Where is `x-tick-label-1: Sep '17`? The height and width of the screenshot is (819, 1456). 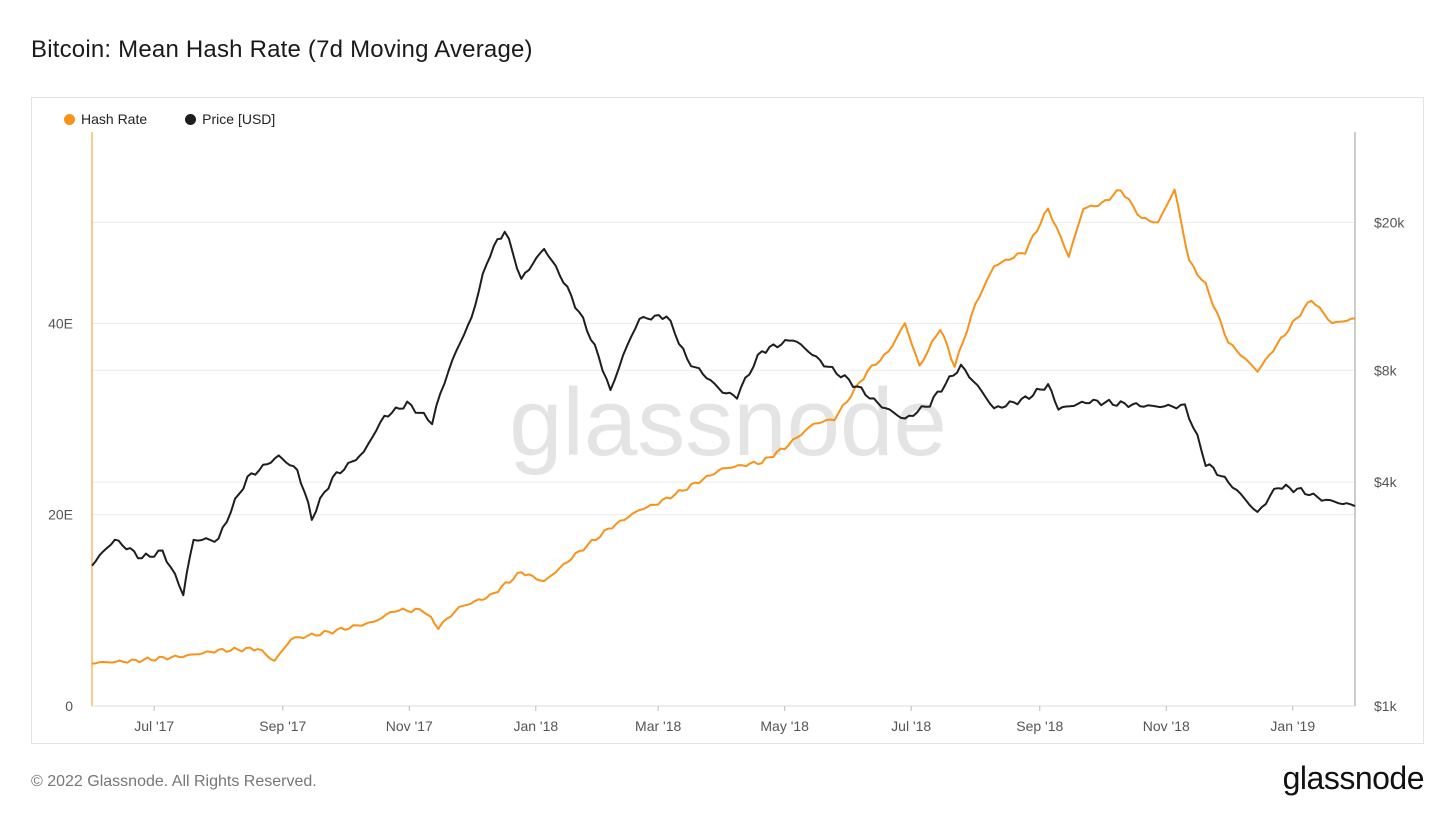 x-tick-label-1: Sep '17 is located at coordinates (282, 726).